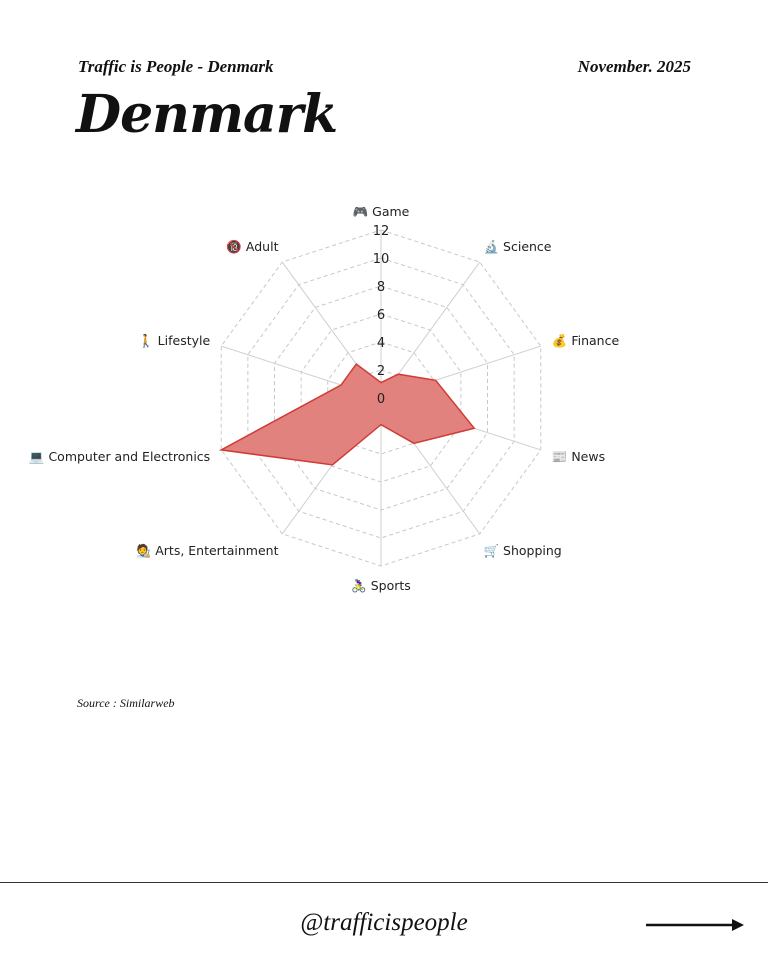 Image resolution: width=768 pixels, height=960 pixels. Describe the element at coordinates (381, 585) in the screenshot. I see `axis-label: 🚴‍♀️ Sports` at that location.